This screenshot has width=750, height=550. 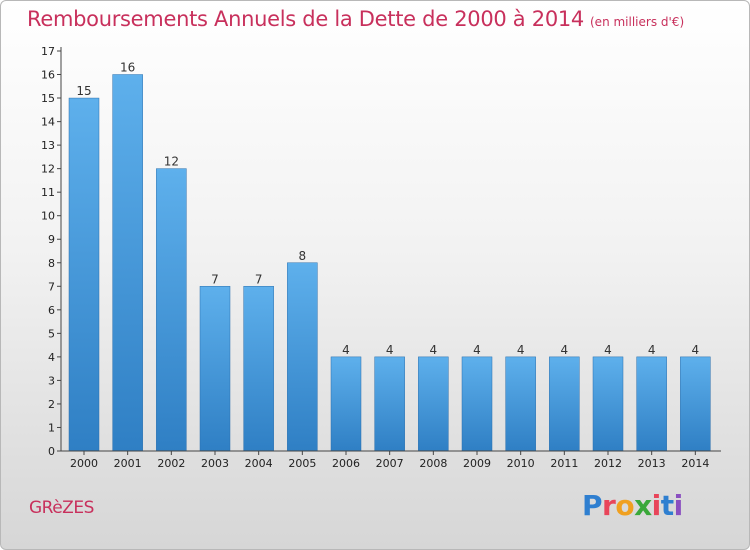 What do you see at coordinates (608, 463) in the screenshot?
I see `x-tick-label-2012: 2012` at bounding box center [608, 463].